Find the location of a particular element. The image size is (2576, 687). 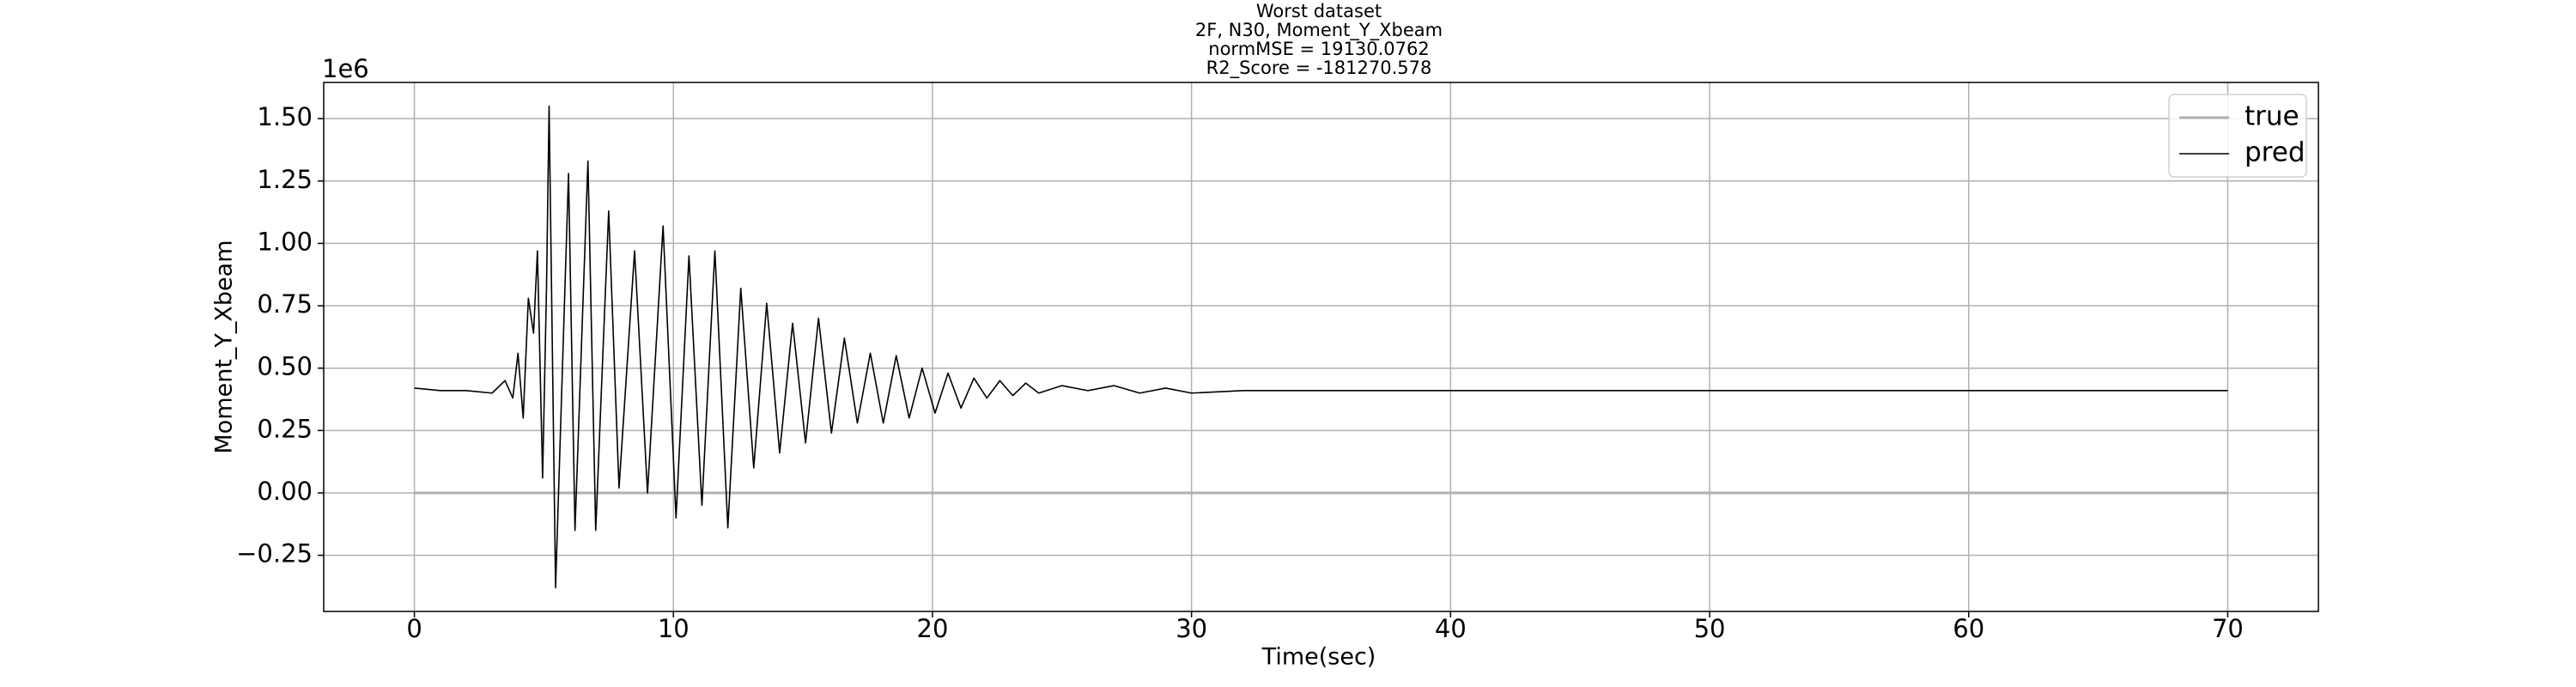

legend-label: pred is located at coordinates (2275, 152).